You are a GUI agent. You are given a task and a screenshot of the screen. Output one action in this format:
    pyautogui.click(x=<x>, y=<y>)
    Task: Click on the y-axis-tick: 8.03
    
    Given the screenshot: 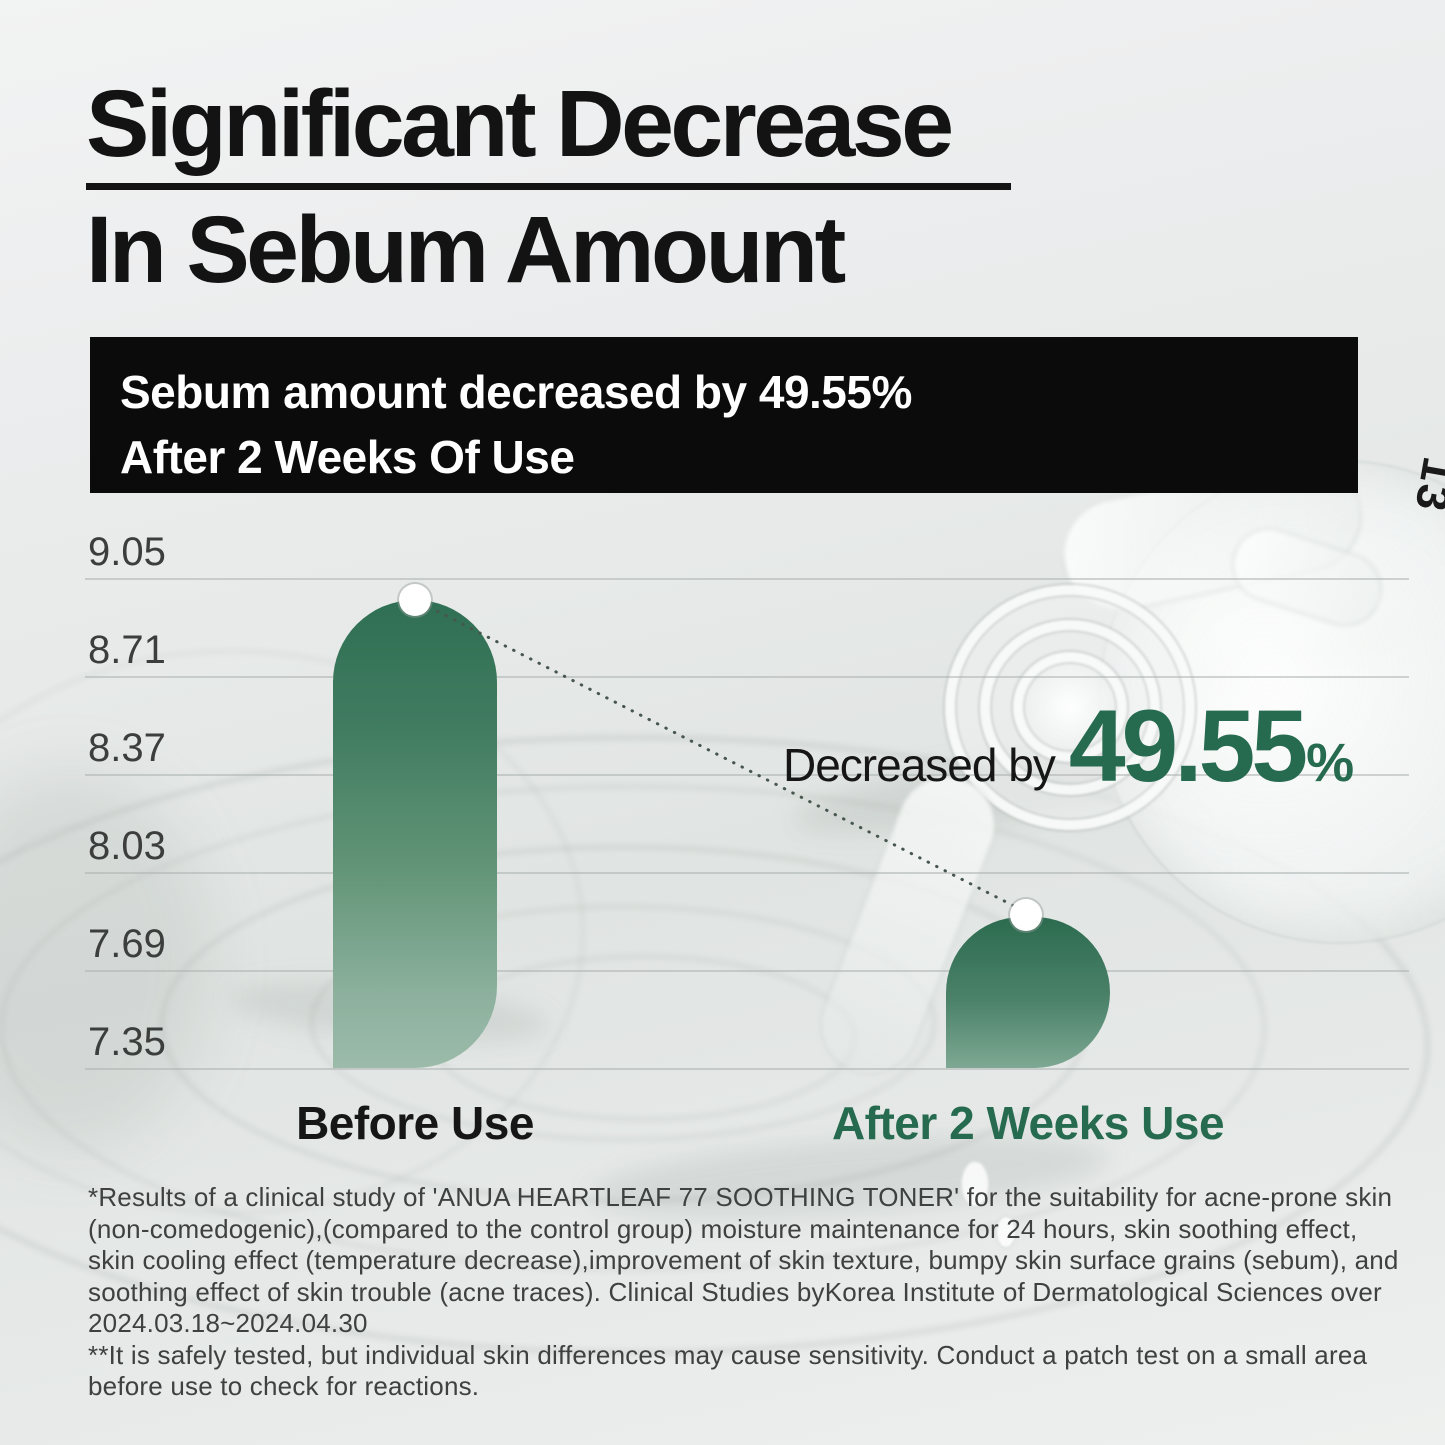 What is the action you would take?
    pyautogui.click(x=127, y=846)
    